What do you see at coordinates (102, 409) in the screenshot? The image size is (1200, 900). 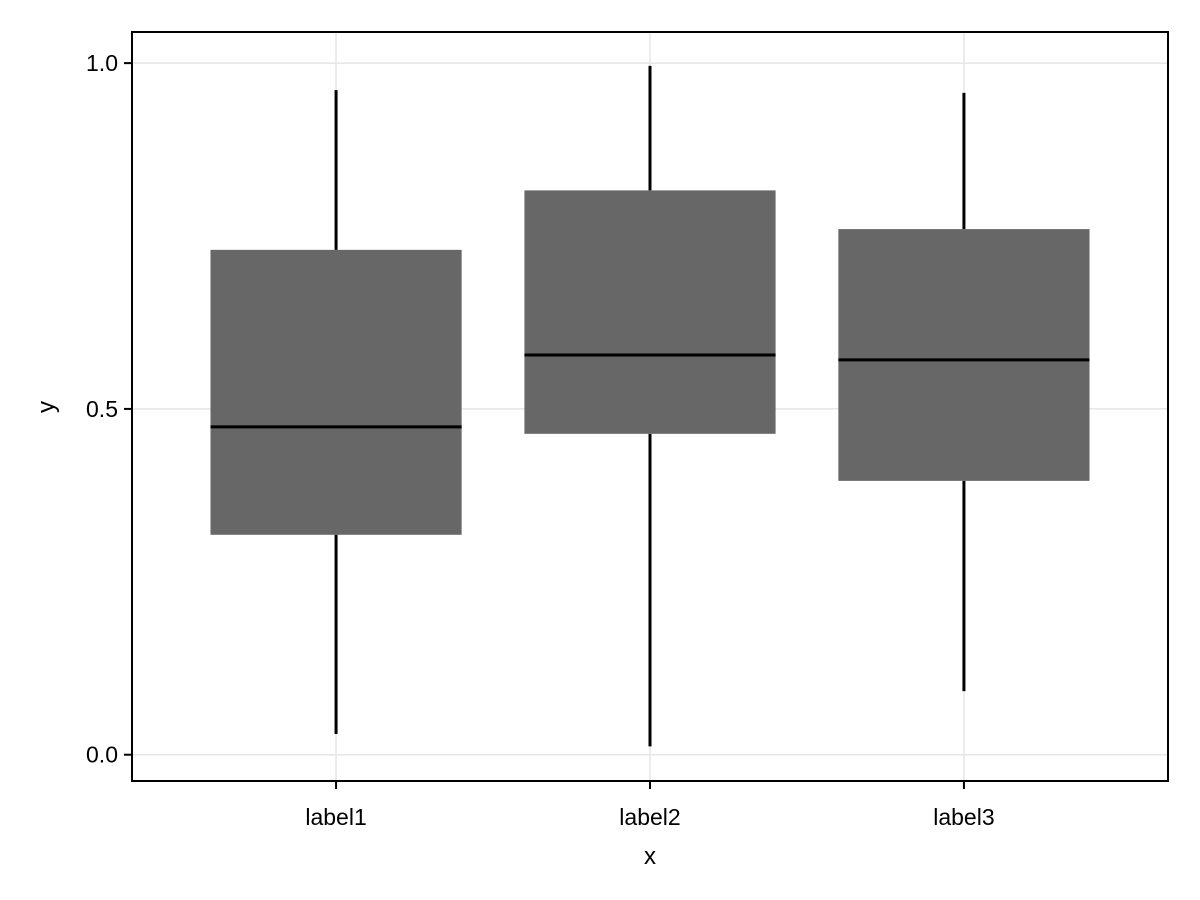 I see `y-tick-label: 0.5` at bounding box center [102, 409].